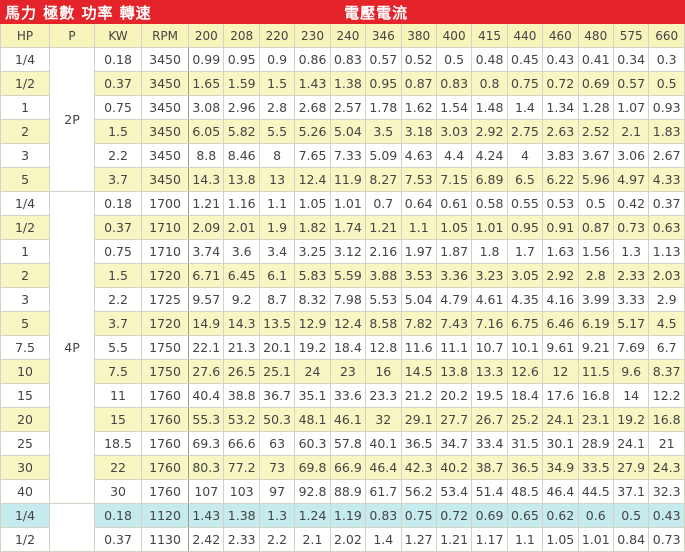 The image size is (685, 552). Describe the element at coordinates (118, 59) in the screenshot. I see `kw-cell: 0.18` at that location.